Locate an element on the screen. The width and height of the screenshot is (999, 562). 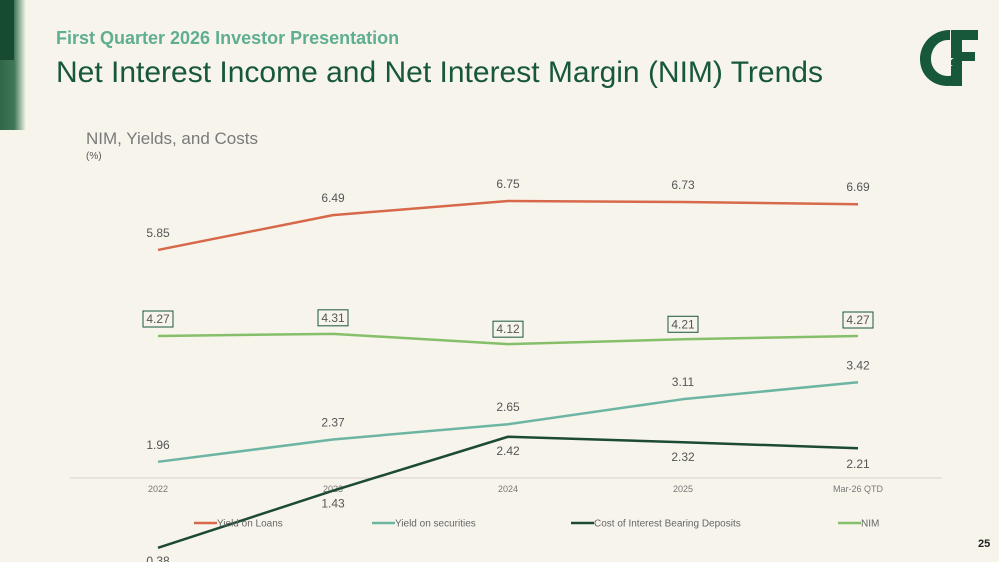
data-label: 1.43 is located at coordinates (333, 504).